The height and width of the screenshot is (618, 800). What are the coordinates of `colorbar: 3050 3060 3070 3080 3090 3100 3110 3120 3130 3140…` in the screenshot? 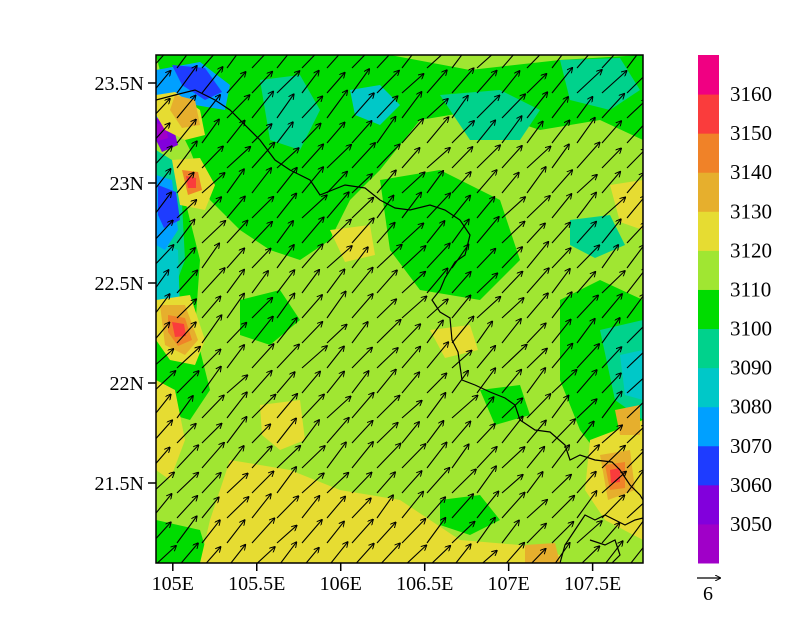 It's located at (735, 309).